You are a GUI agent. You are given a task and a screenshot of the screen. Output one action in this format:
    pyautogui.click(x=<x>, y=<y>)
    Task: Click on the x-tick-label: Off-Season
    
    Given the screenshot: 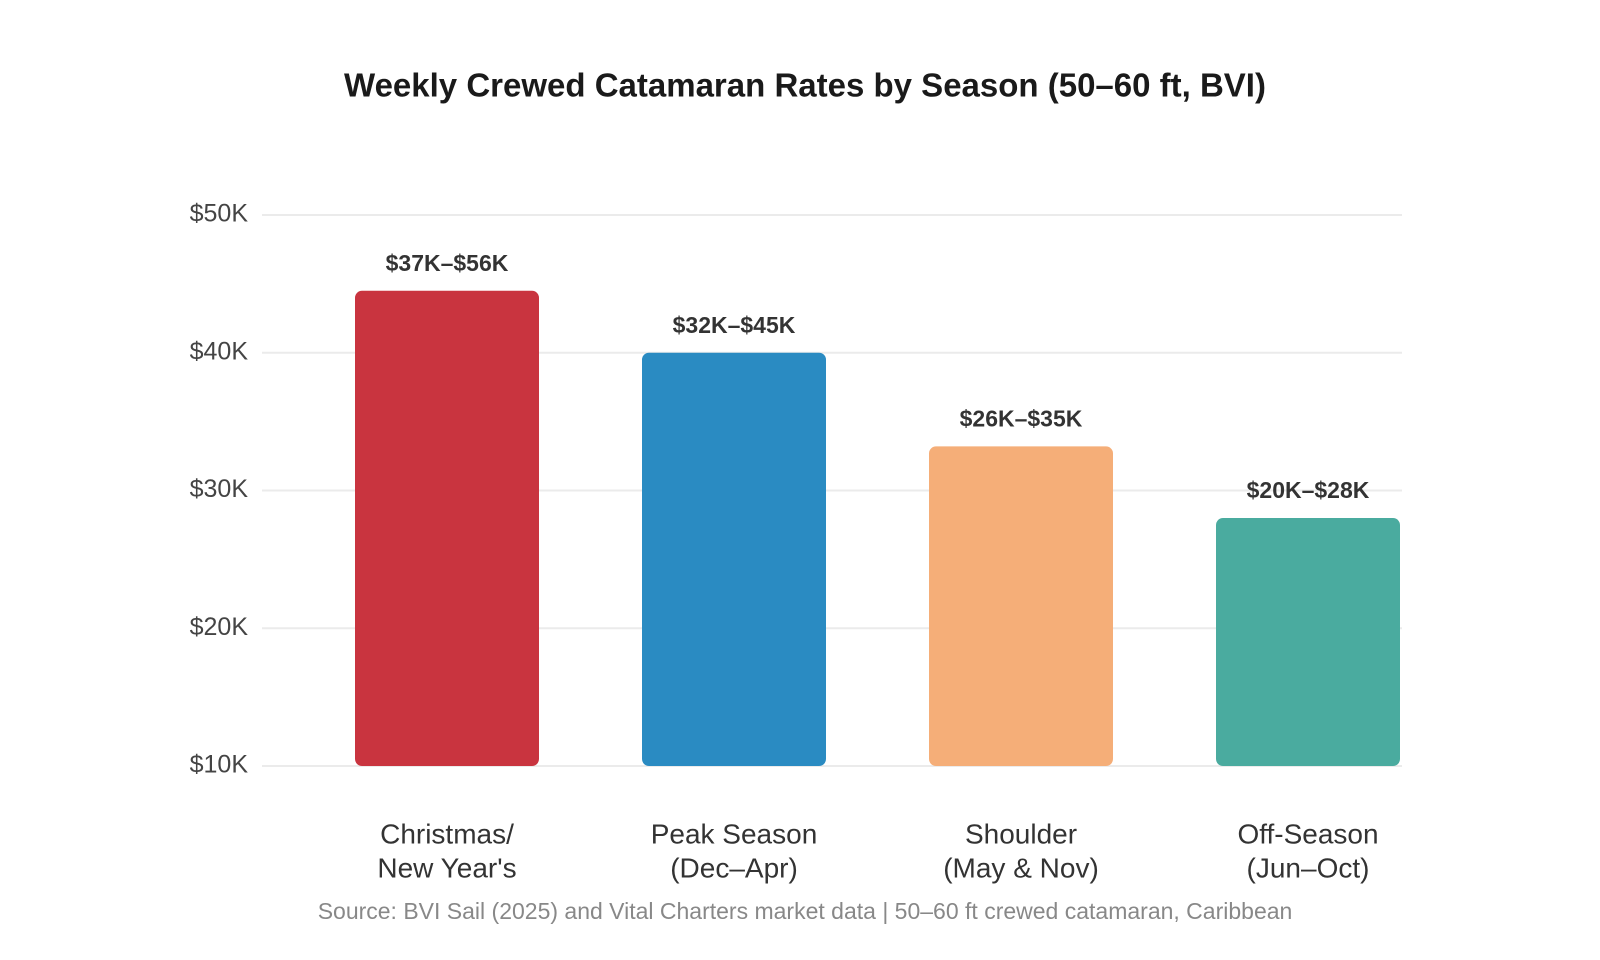 What is the action you would take?
    pyautogui.click(x=1307, y=833)
    